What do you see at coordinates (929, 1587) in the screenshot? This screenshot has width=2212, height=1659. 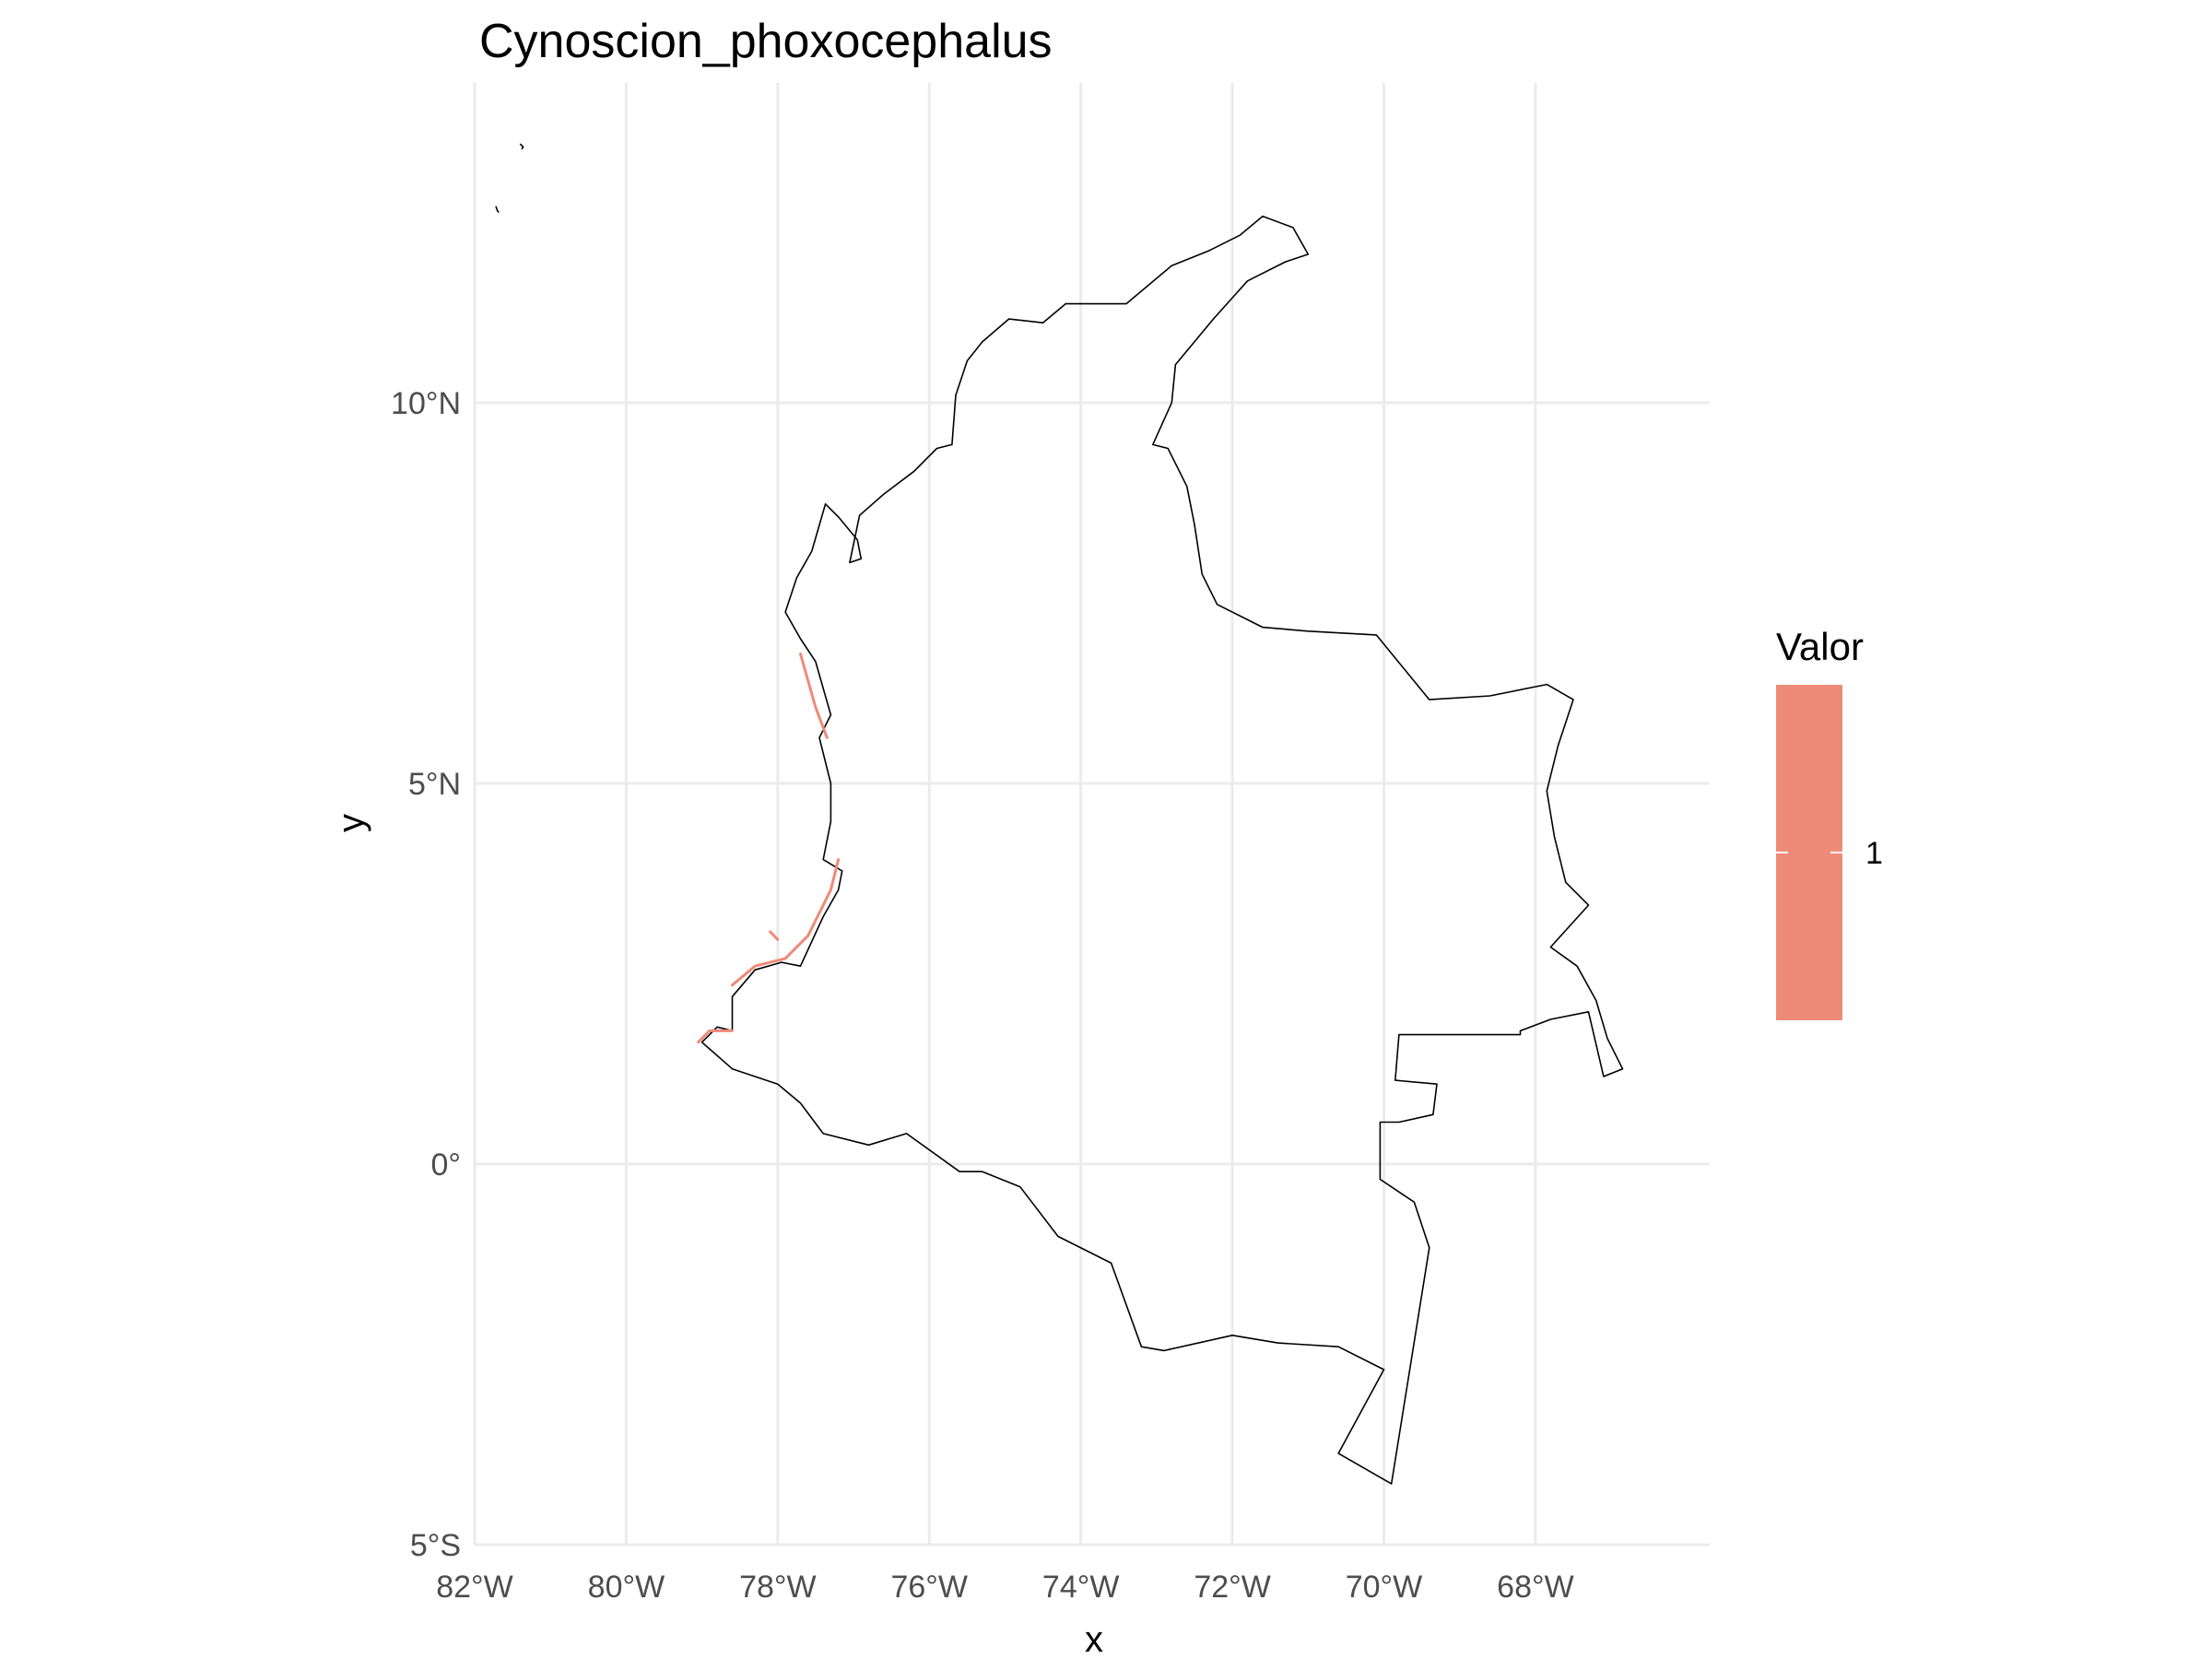 I see `x-tick-label: 76°W` at bounding box center [929, 1587].